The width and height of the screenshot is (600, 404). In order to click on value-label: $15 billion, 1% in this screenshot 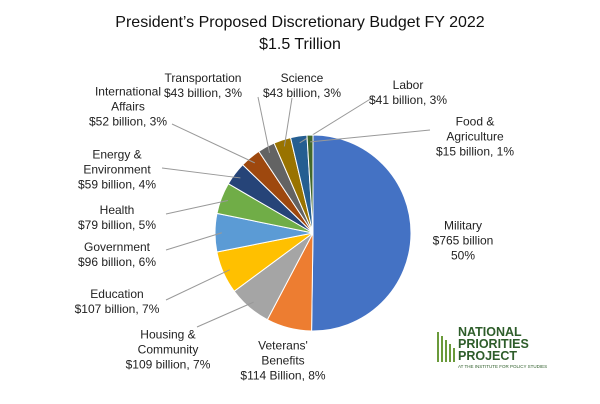, I will do `click(475, 151)`.